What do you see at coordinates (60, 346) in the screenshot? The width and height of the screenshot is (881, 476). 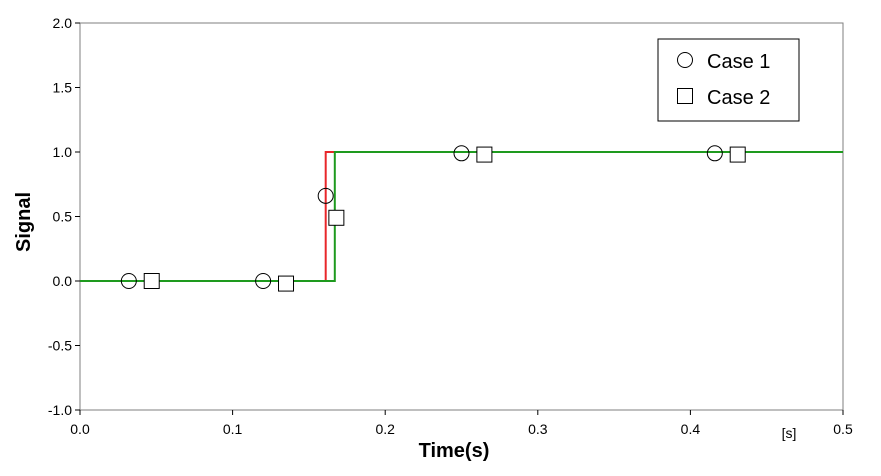 I see `y-tick-label: -0.5` at bounding box center [60, 346].